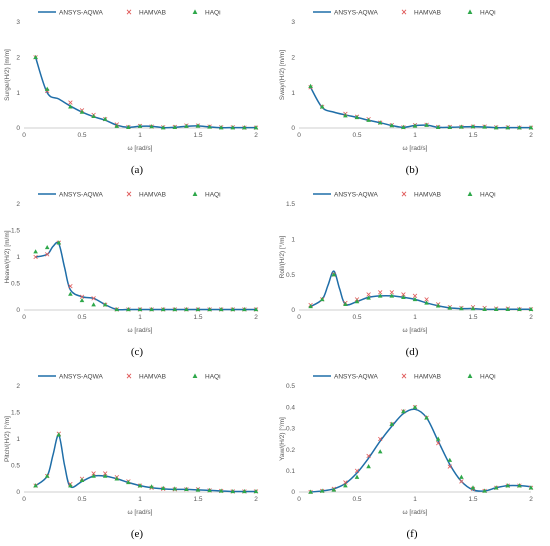 The height and width of the screenshot is (546, 550). What do you see at coordinates (15, 413) in the screenshot?
I see `y-tick-label: 1.5` at bounding box center [15, 413].